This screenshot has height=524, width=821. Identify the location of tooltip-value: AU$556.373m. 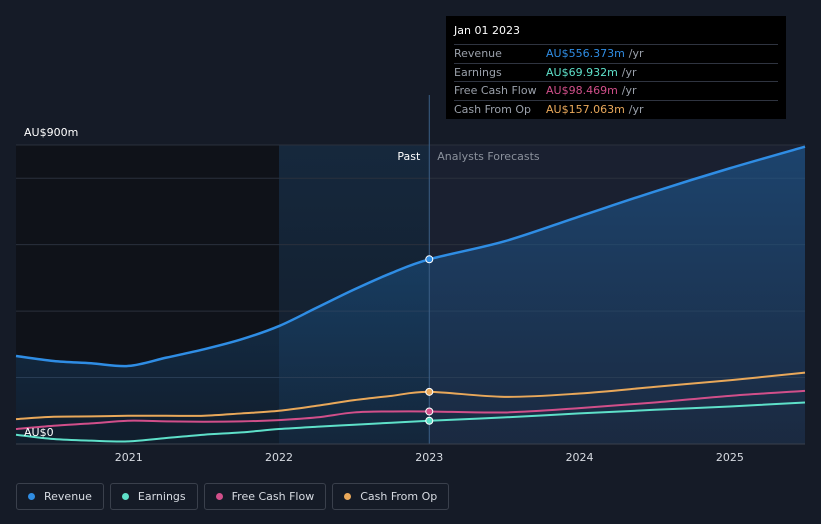
(585, 54).